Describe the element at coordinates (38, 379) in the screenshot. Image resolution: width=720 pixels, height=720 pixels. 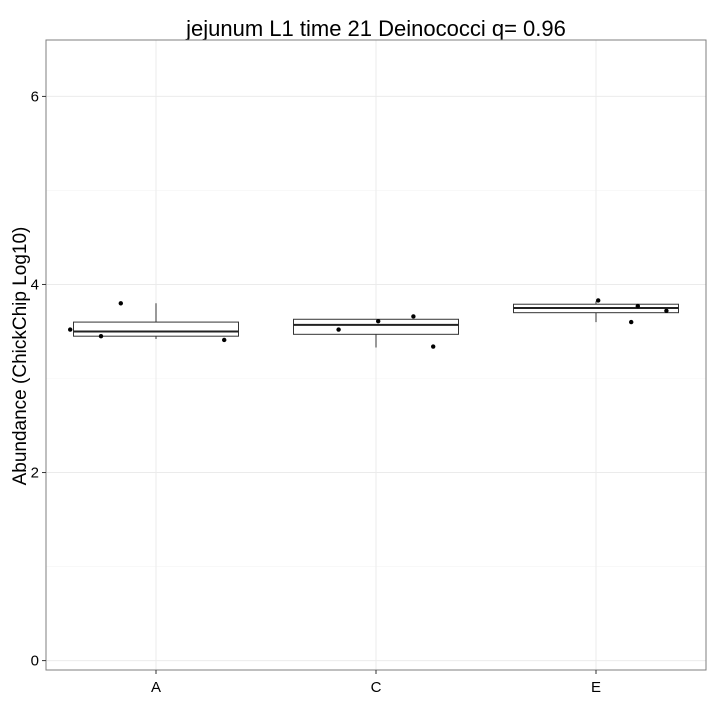
I see `y-axis-ticks: 0 2 4 6` at that location.